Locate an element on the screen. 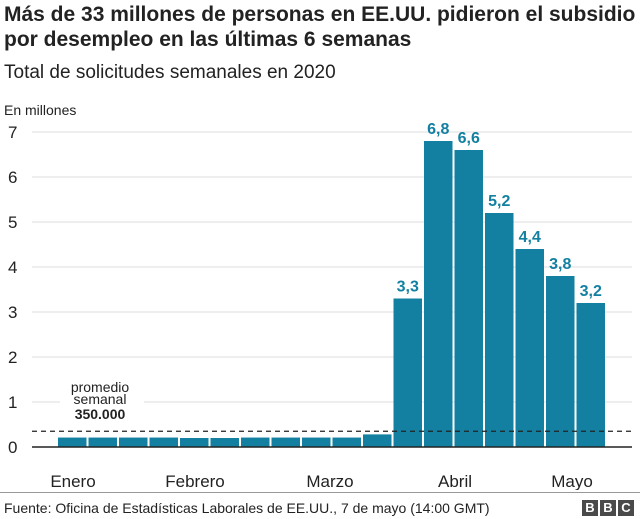 This screenshot has height=519, width=640. data-label: 4,4 is located at coordinates (530, 237).